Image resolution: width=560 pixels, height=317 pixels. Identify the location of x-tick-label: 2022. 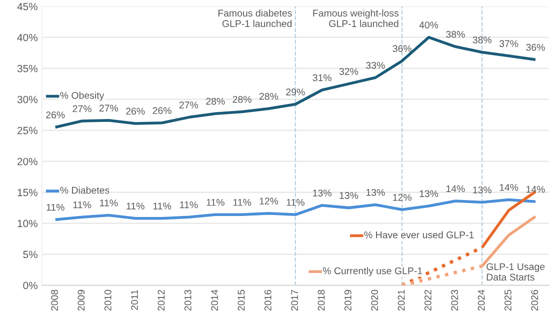
(428, 300).